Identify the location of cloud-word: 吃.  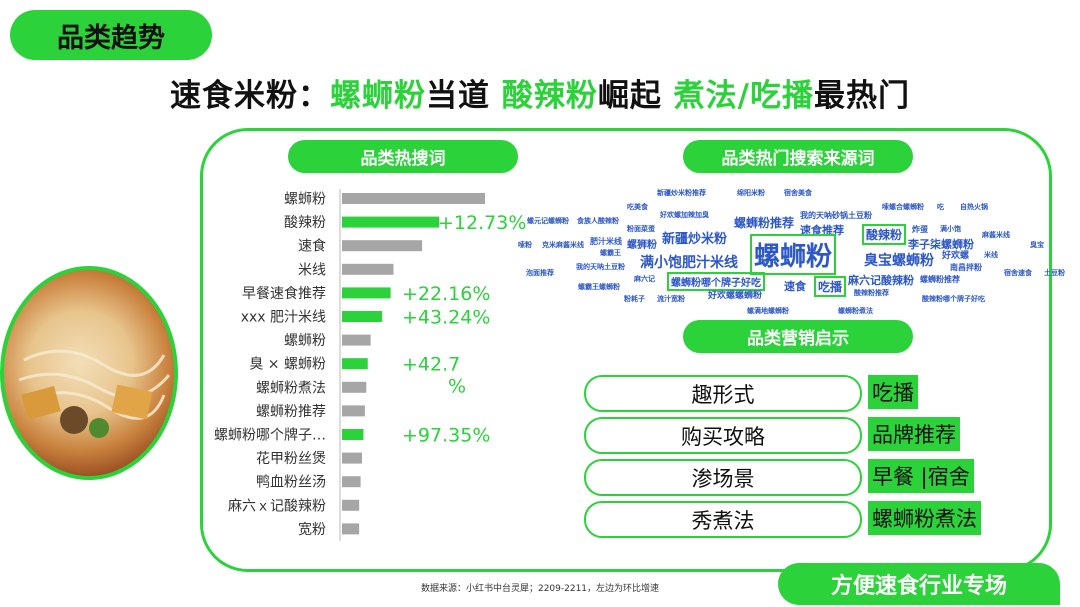
(940, 207).